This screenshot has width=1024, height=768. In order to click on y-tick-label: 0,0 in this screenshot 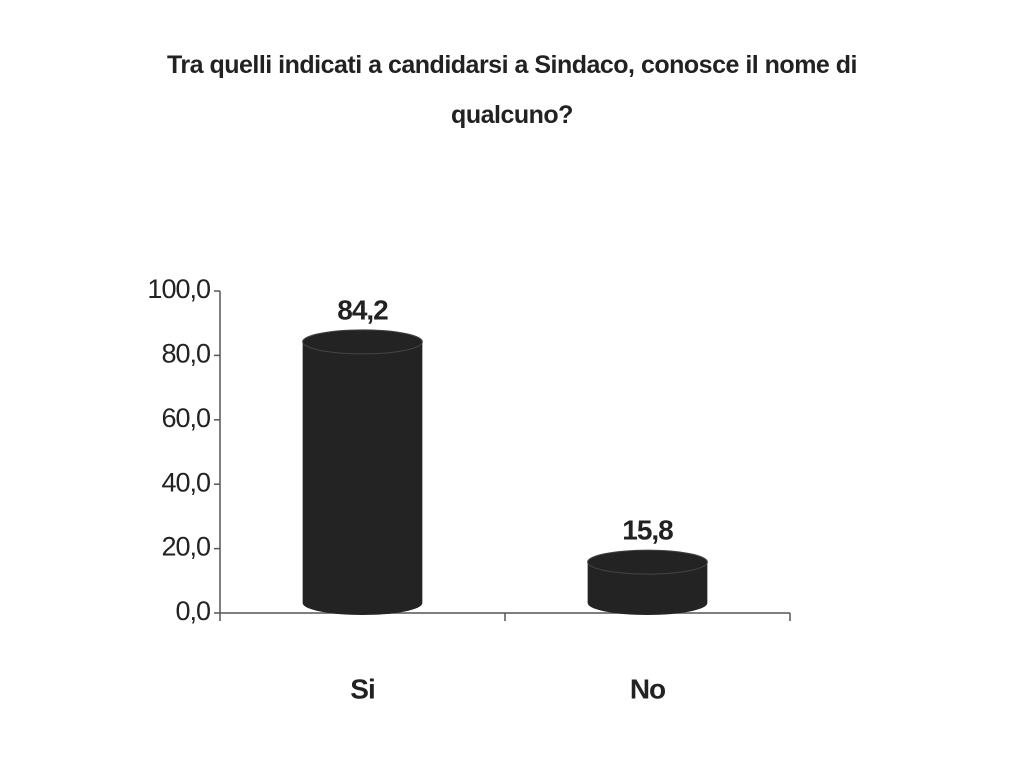, I will do `click(192, 611)`.